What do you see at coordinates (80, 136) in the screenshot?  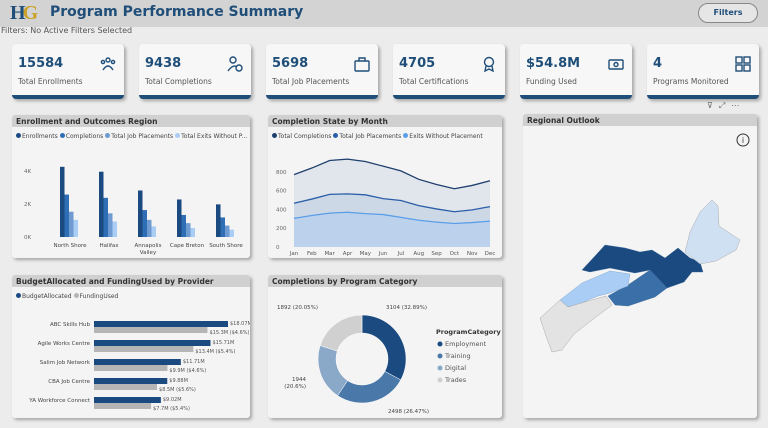 I see `legend-item: Completions` at bounding box center [80, 136].